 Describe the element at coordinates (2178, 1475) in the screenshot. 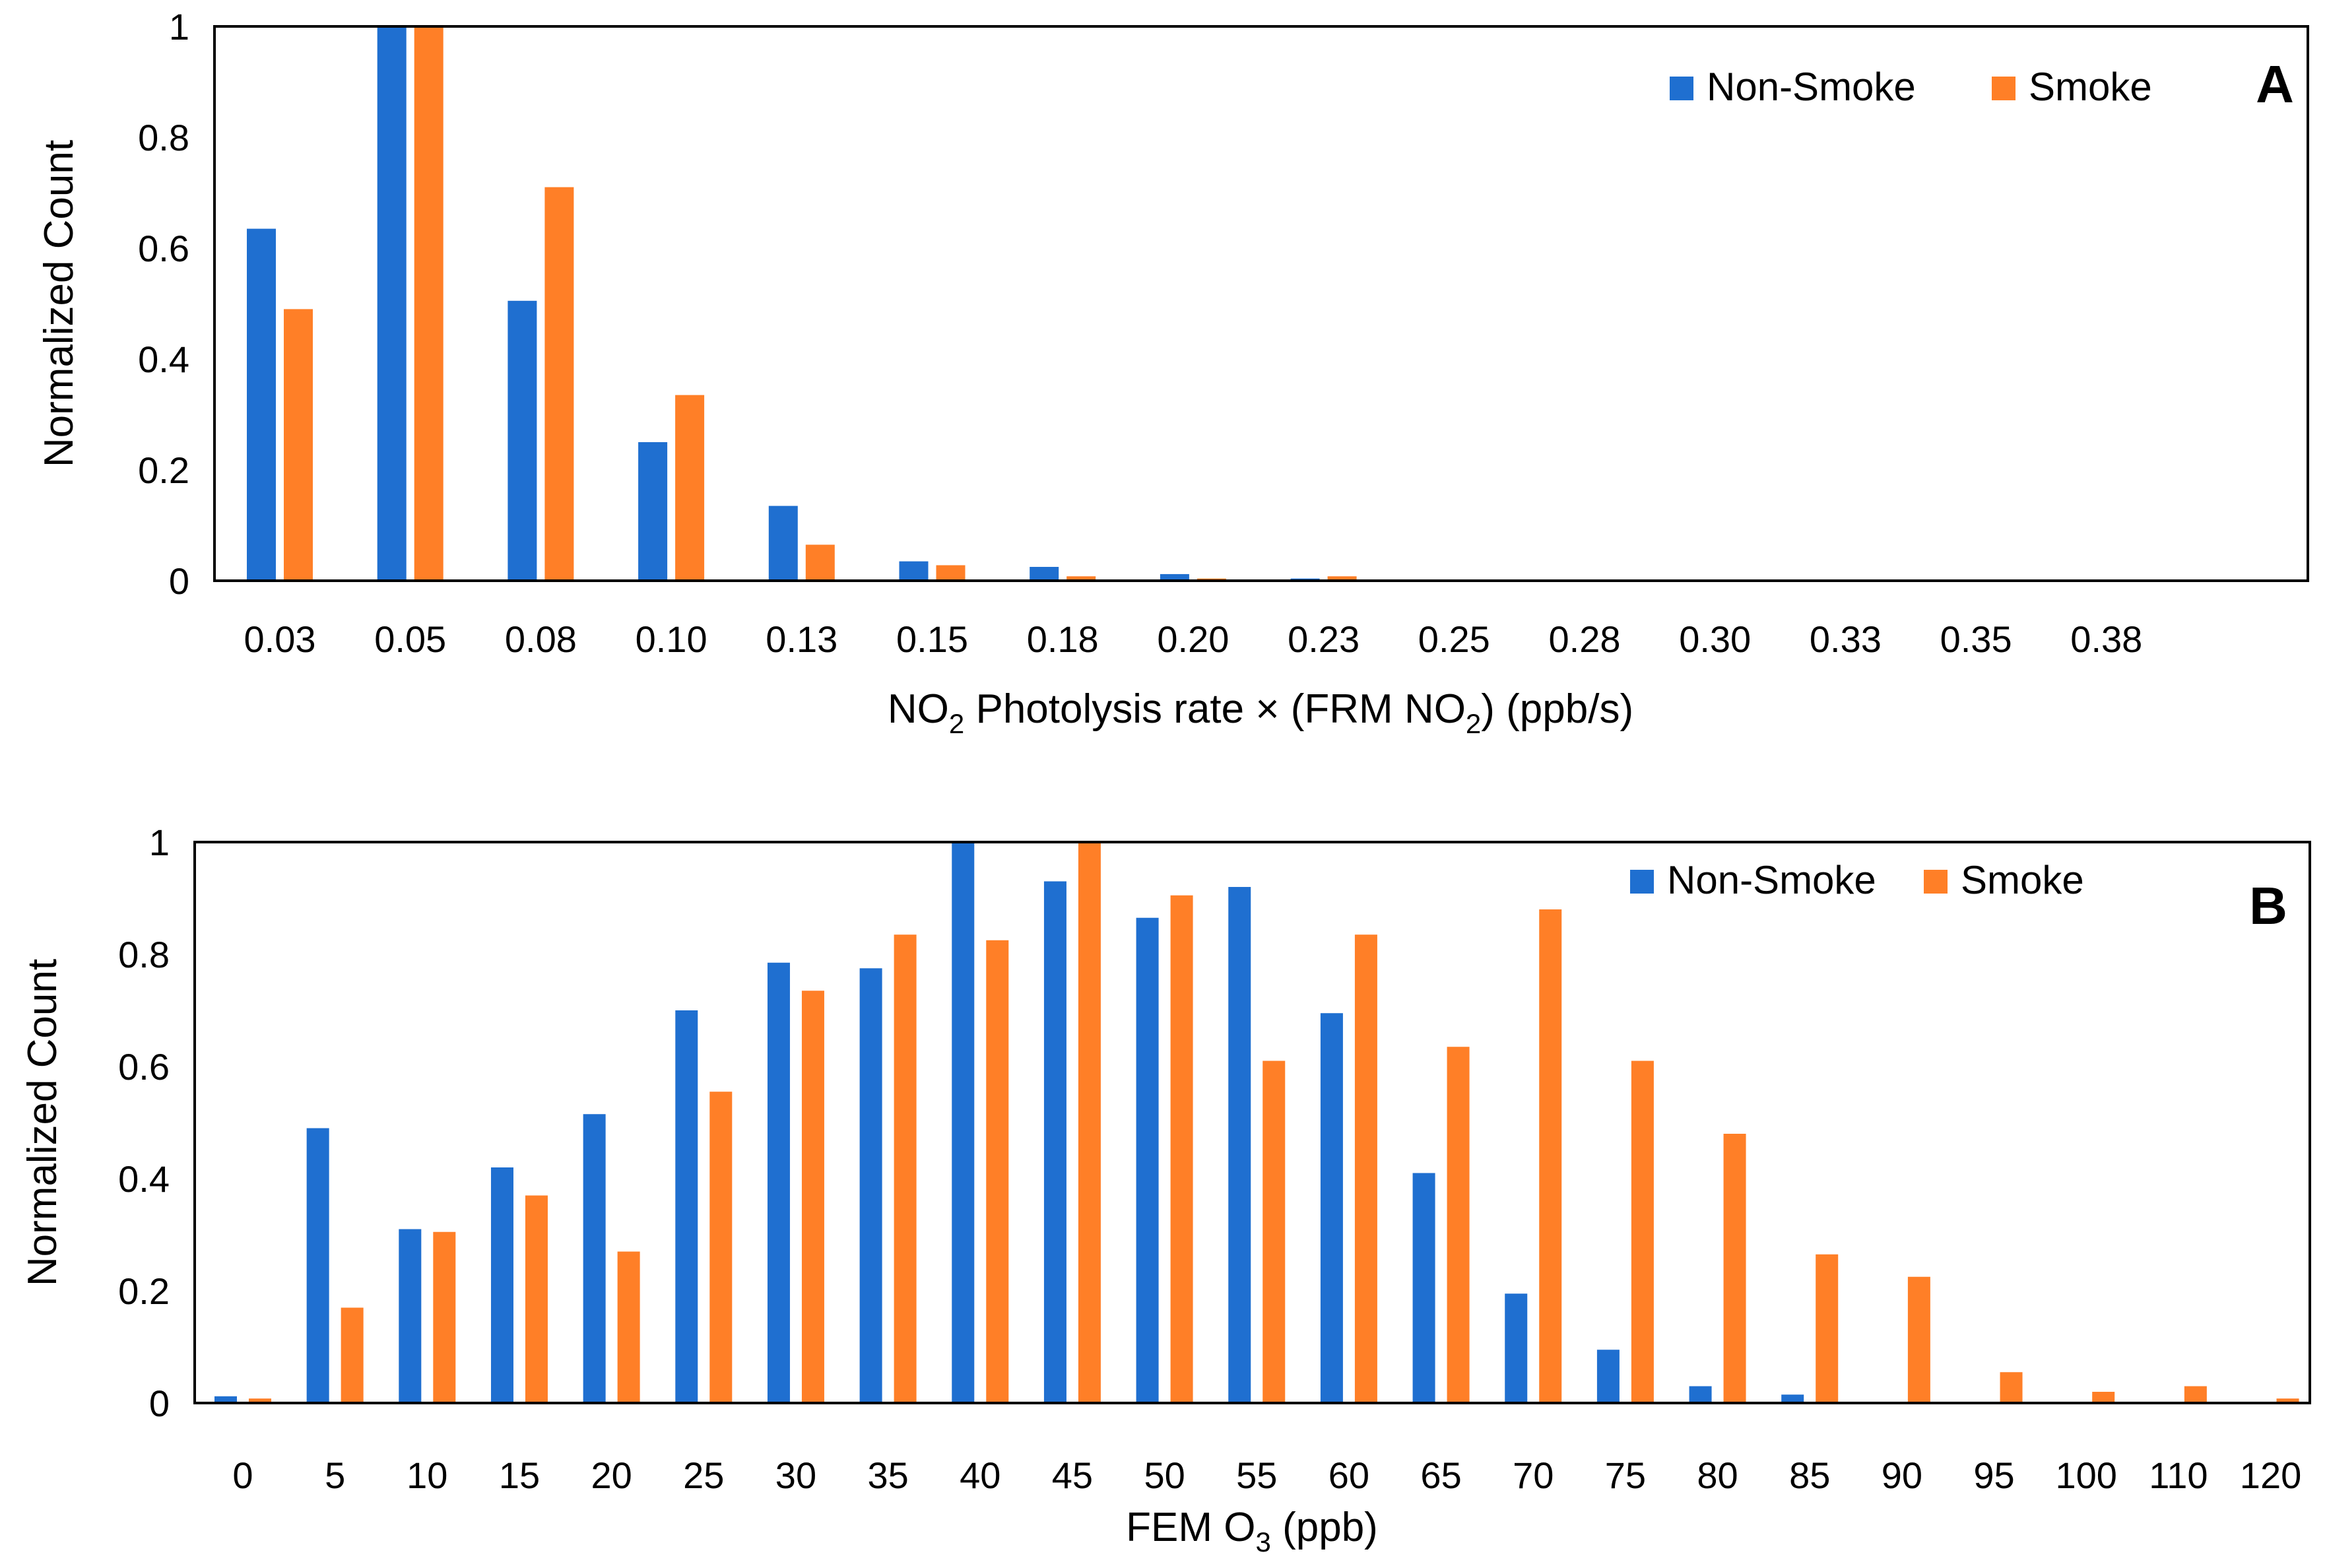

I see `chart-b-x-tick-label: 110` at that location.